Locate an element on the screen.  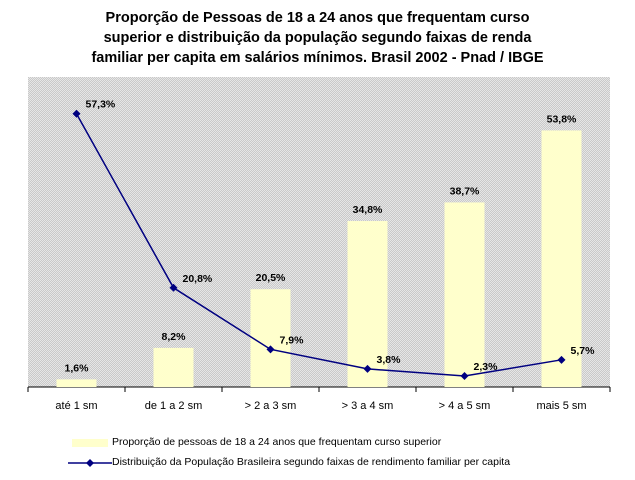
x-tick-label: de 1 a 2 sm is located at coordinates (173, 406).